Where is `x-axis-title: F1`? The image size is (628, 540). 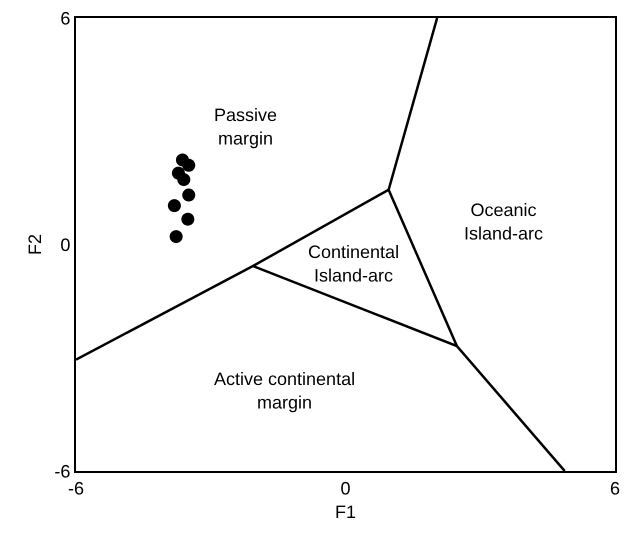 x-axis-title: F1 is located at coordinates (345, 512).